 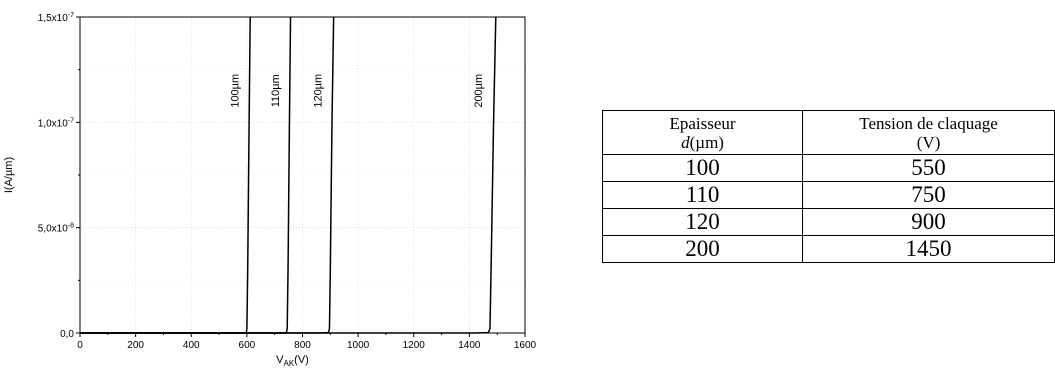 I want to click on header-thickness-line1: Epaisseur, so click(x=702, y=123).